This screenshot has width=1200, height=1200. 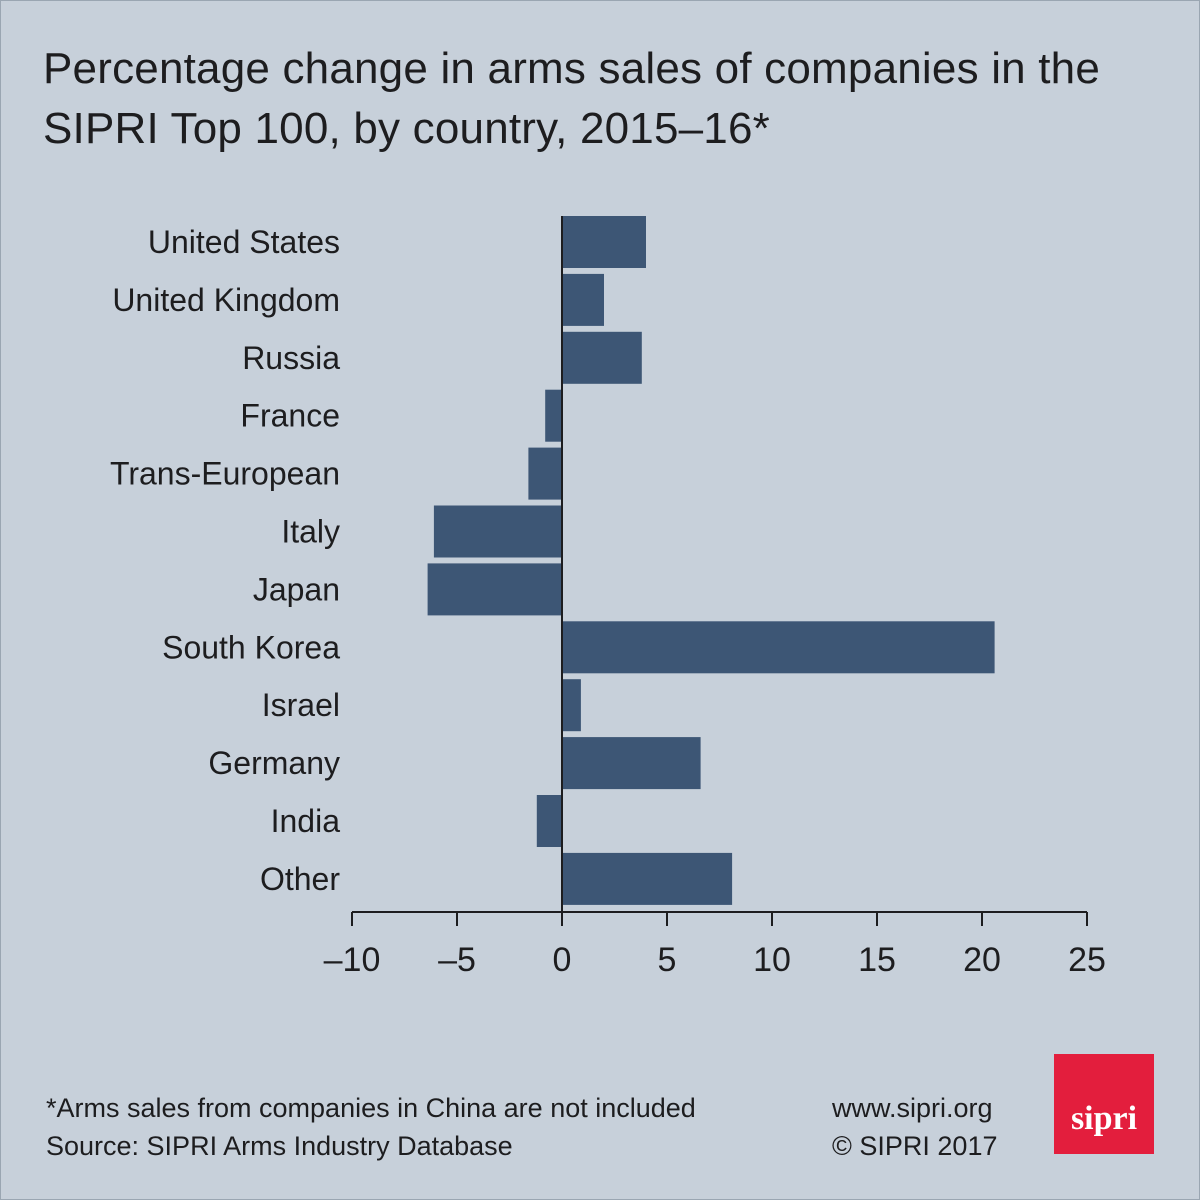 What do you see at coordinates (571, 705) in the screenshot?
I see `bar-israel` at bounding box center [571, 705].